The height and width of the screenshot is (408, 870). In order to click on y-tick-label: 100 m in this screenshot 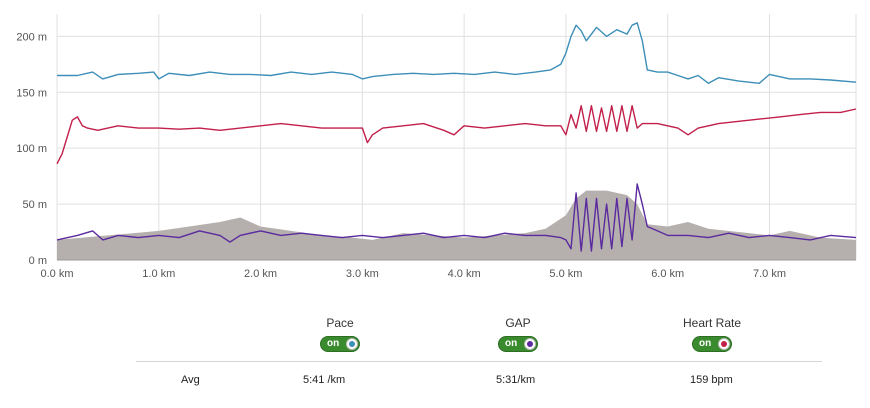, I will do `click(31, 149)`.